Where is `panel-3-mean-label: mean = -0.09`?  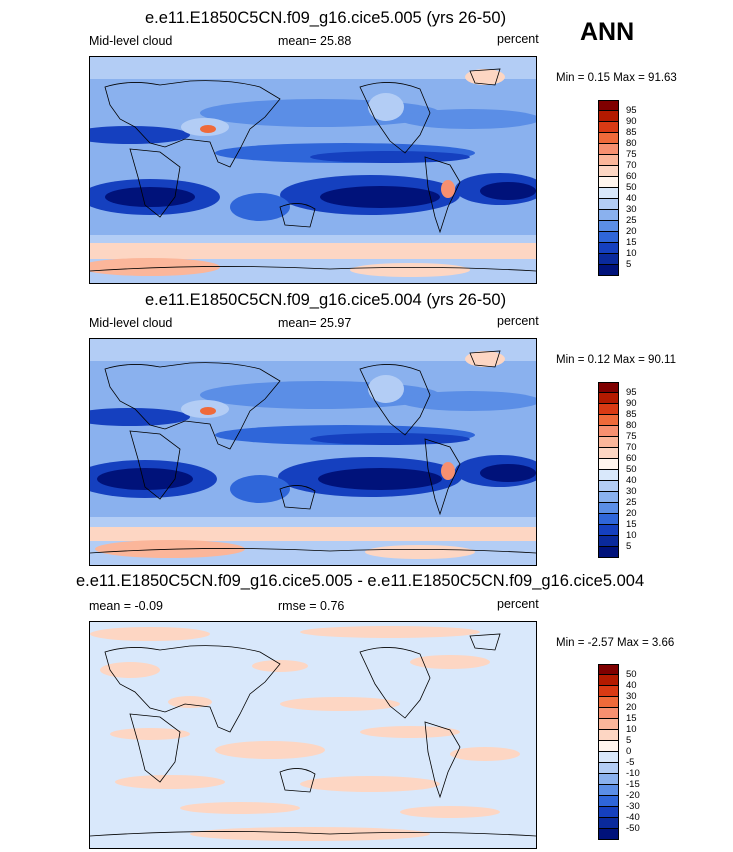 panel-3-mean-label: mean = -0.09 is located at coordinates (126, 606).